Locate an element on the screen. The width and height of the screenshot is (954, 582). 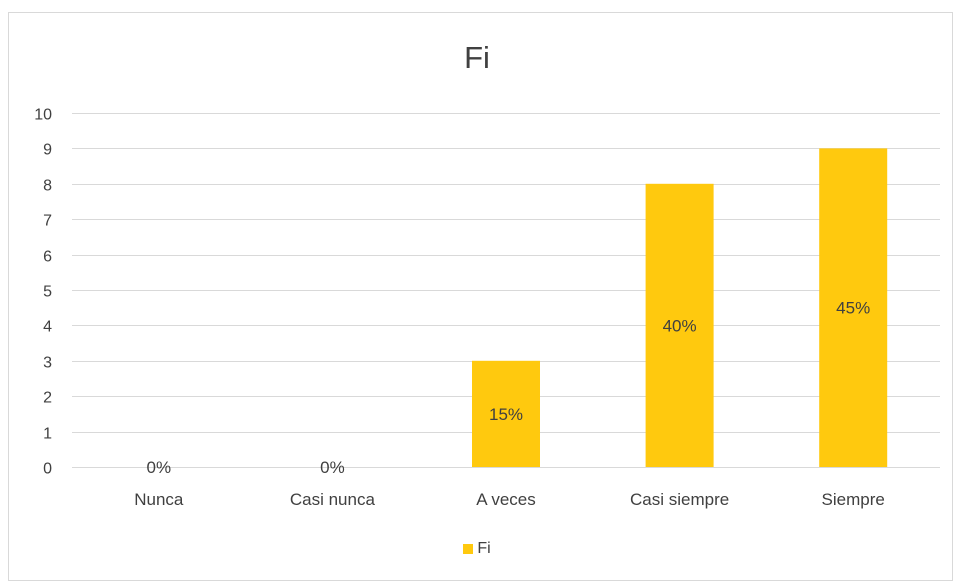
y-tick-label: 4 is located at coordinates (47, 327).